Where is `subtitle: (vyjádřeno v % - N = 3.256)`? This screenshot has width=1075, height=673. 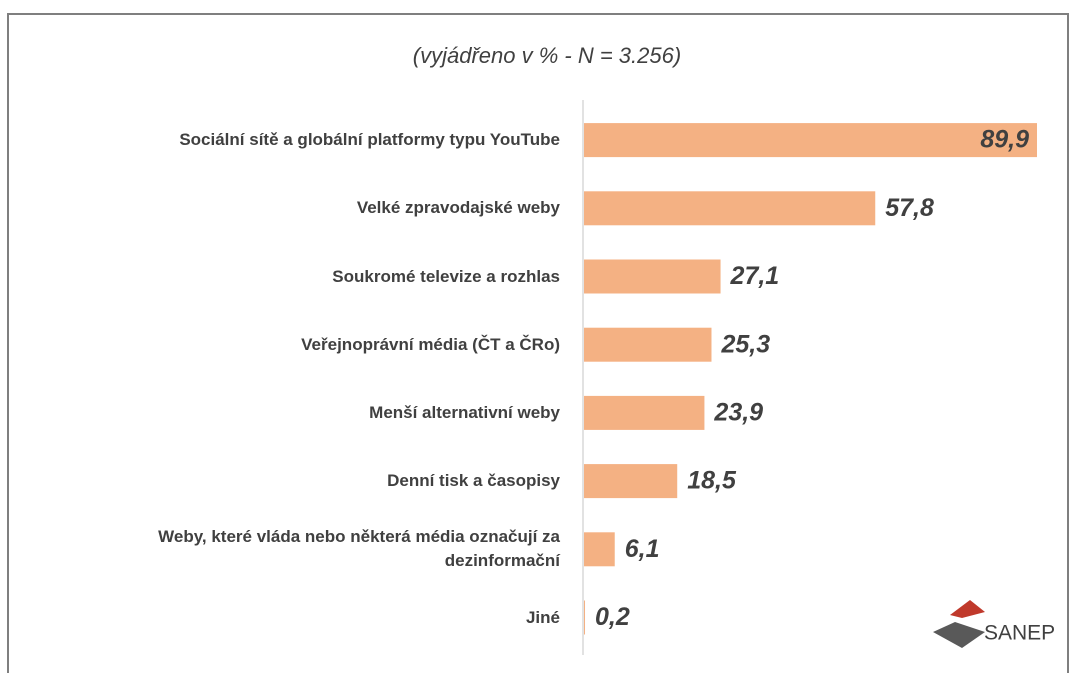 subtitle: (vyjádřeno v % - N = 3.256) is located at coordinates (547, 55).